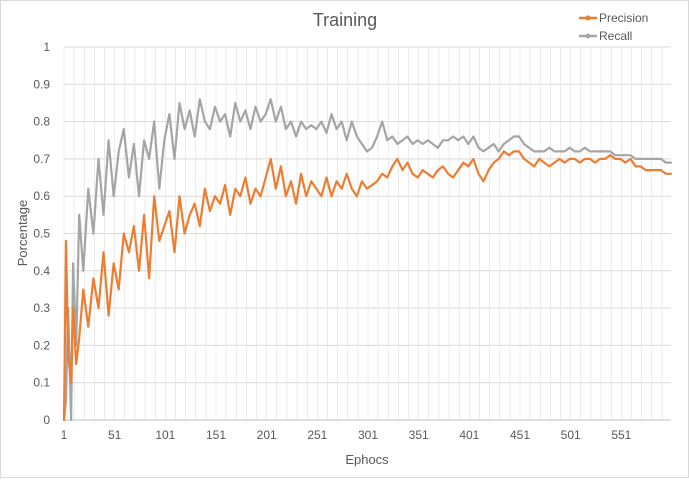 This screenshot has width=689, height=482. I want to click on legend-item-recall: Recall, so click(605, 36).